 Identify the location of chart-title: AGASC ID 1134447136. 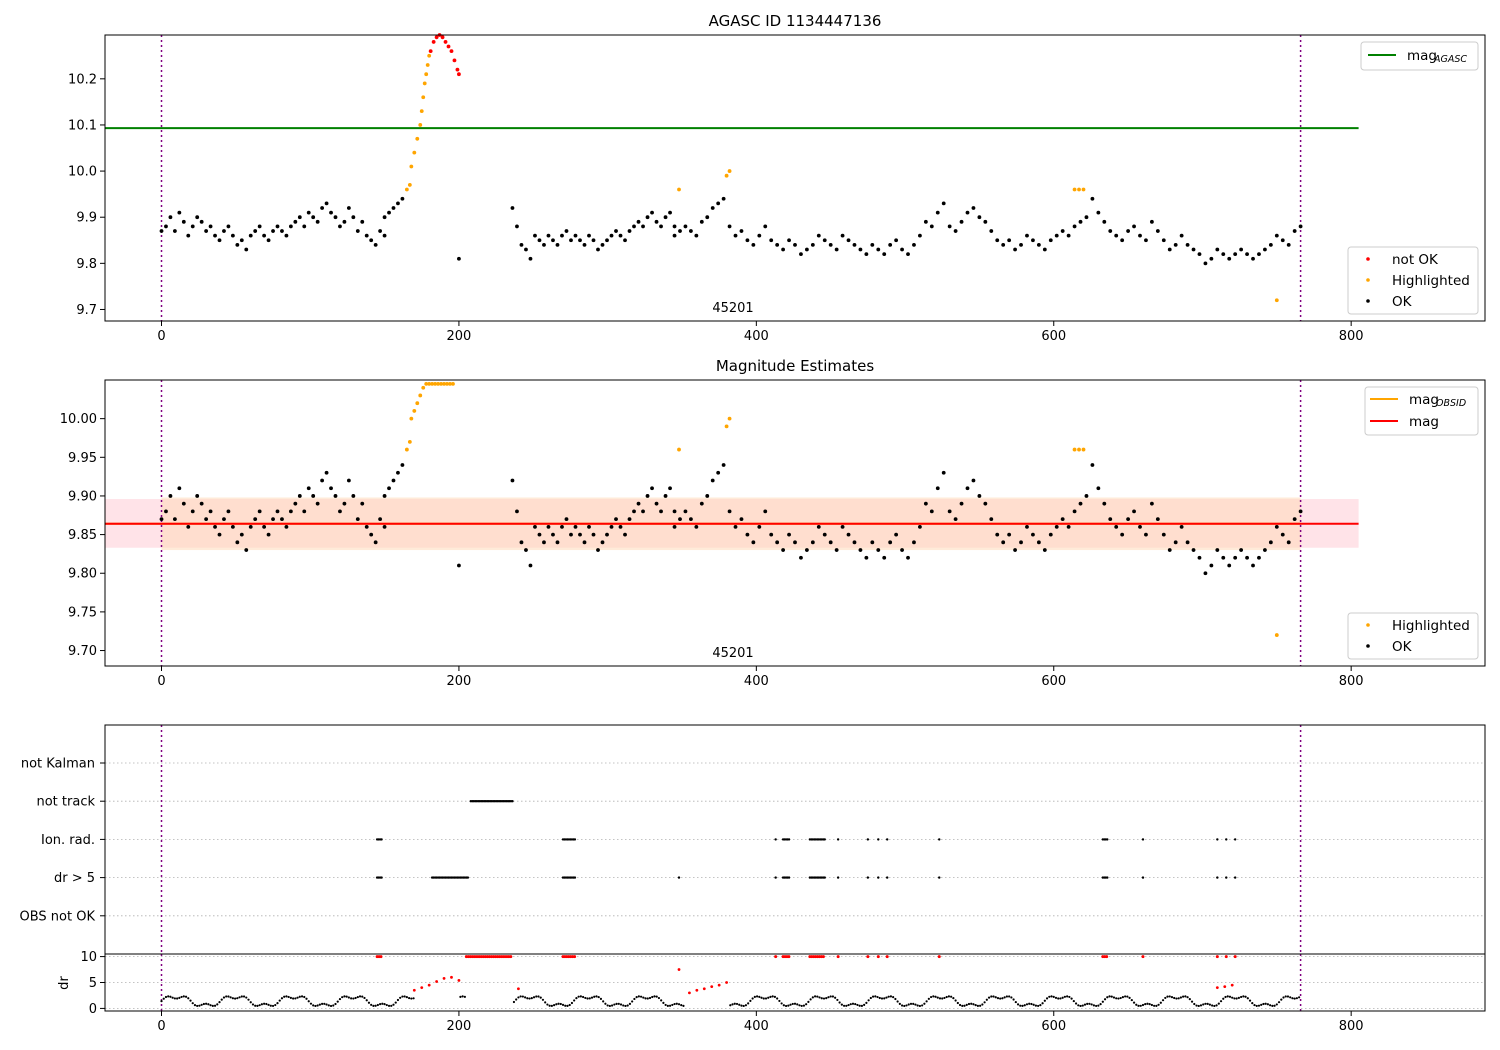
(795, 21).